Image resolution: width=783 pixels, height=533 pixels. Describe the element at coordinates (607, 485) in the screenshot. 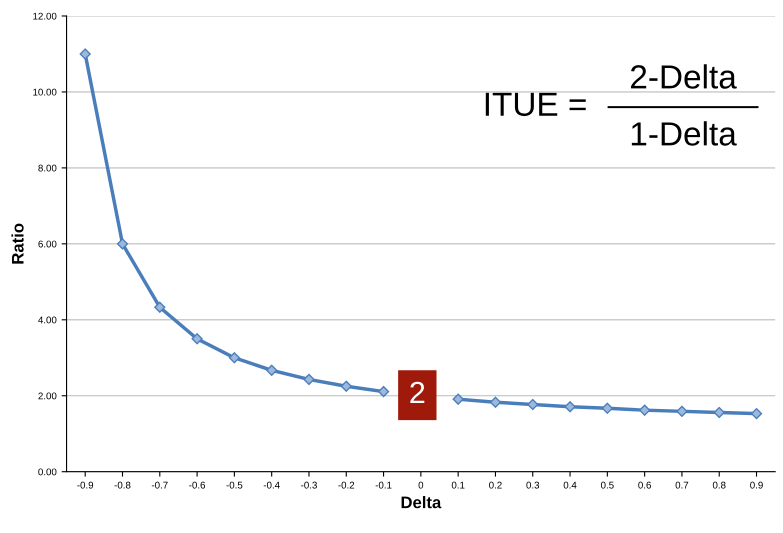

I see `x-tick-label: 0.5` at that location.